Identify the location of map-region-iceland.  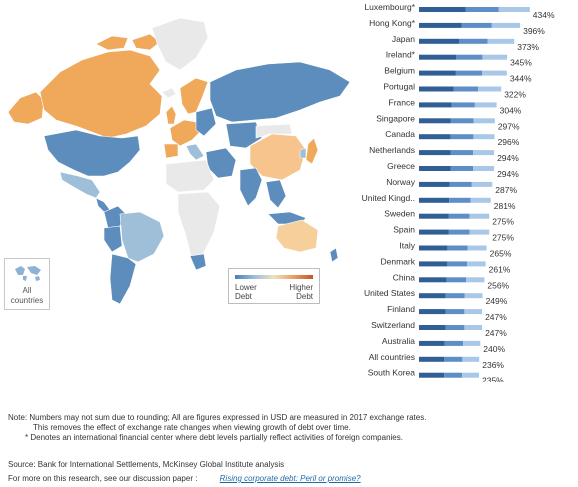
(169, 93).